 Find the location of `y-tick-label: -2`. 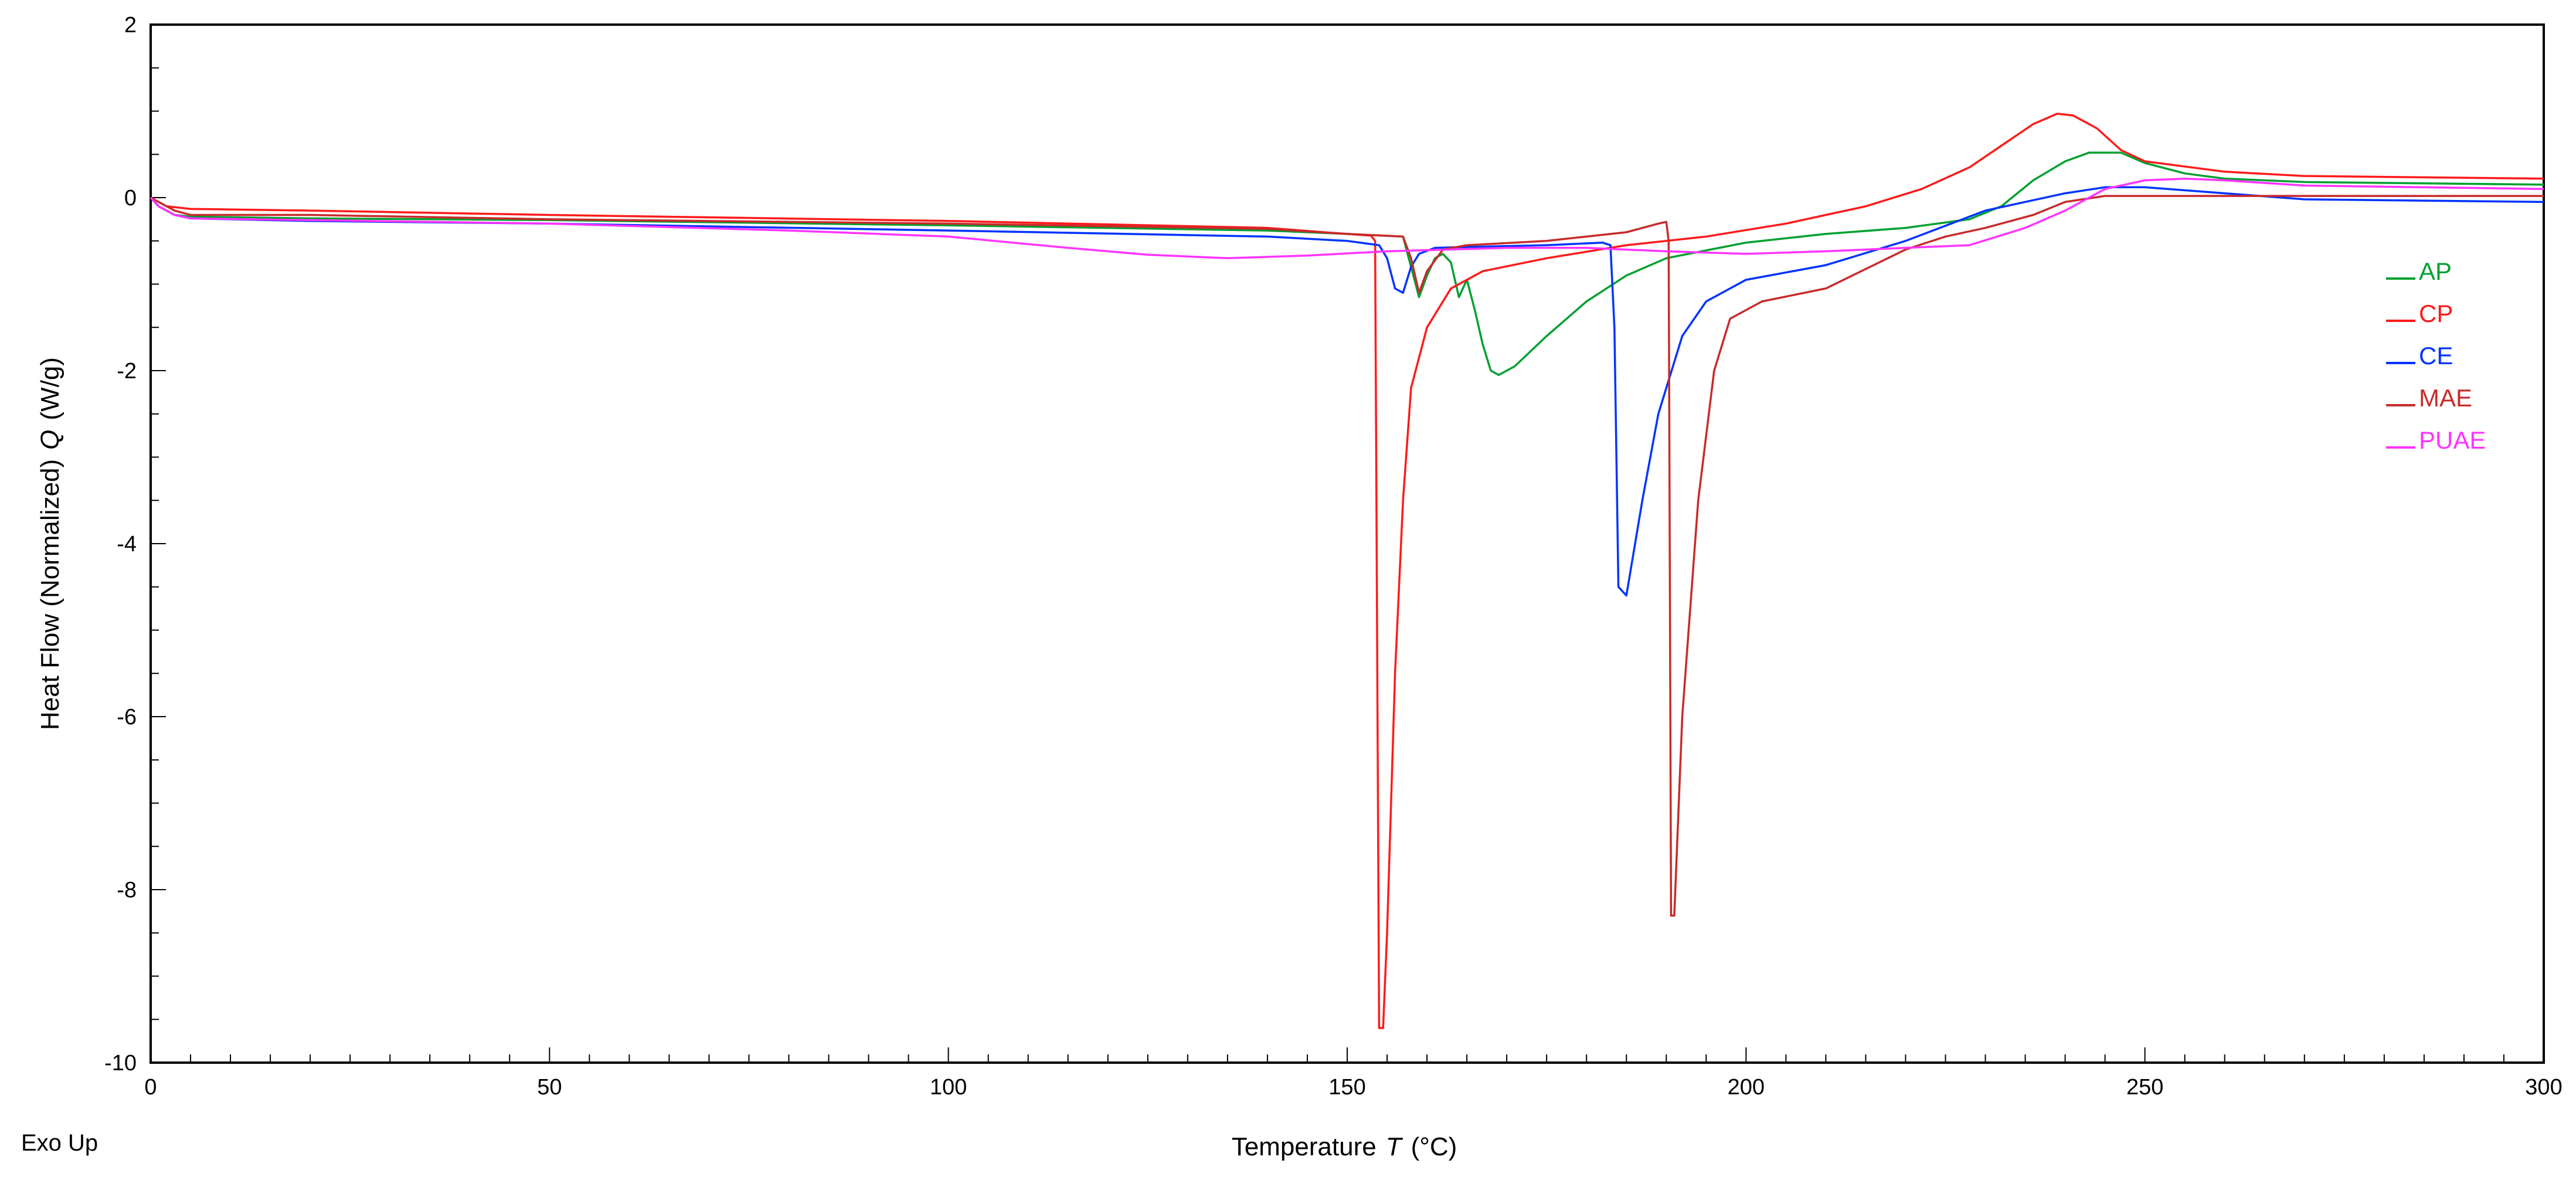

y-tick-label: -2 is located at coordinates (127, 371).